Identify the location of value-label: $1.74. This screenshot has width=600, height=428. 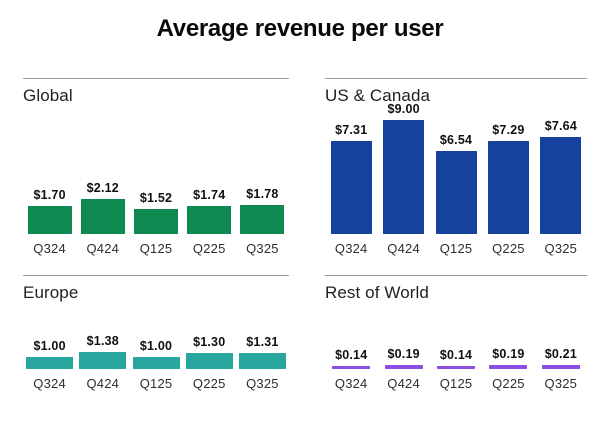
(209, 194).